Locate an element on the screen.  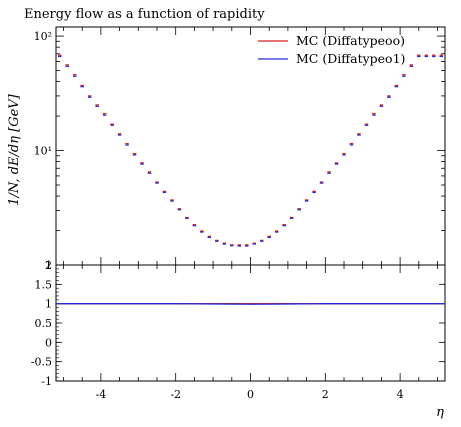
x-tick-label: 0 is located at coordinates (250, 394).